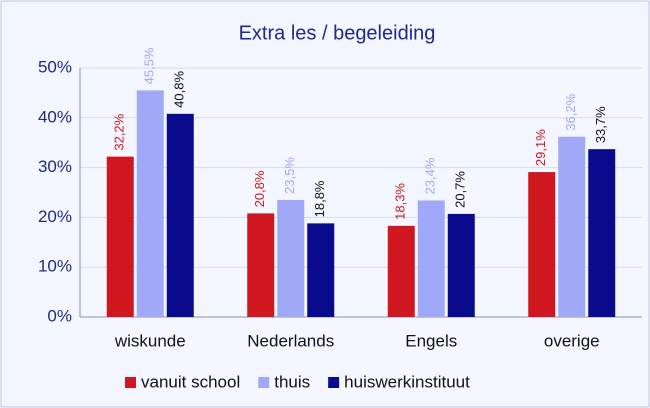  Describe the element at coordinates (319, 198) in the screenshot. I see `value-label: 18,8%` at that location.